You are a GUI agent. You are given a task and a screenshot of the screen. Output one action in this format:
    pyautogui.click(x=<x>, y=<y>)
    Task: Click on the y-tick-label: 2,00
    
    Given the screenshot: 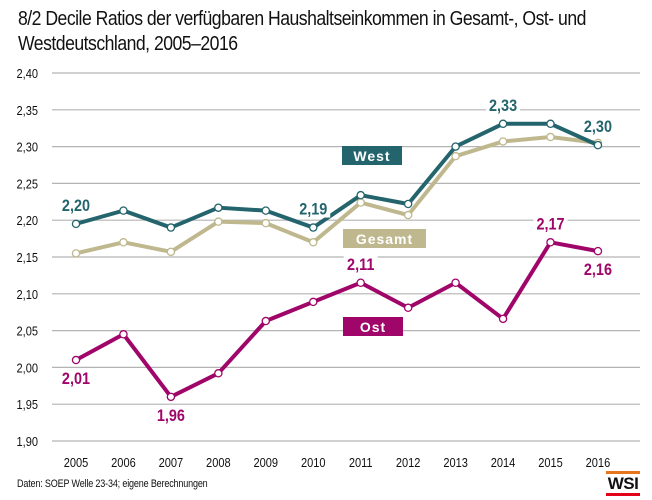 What is the action you would take?
    pyautogui.click(x=28, y=368)
    